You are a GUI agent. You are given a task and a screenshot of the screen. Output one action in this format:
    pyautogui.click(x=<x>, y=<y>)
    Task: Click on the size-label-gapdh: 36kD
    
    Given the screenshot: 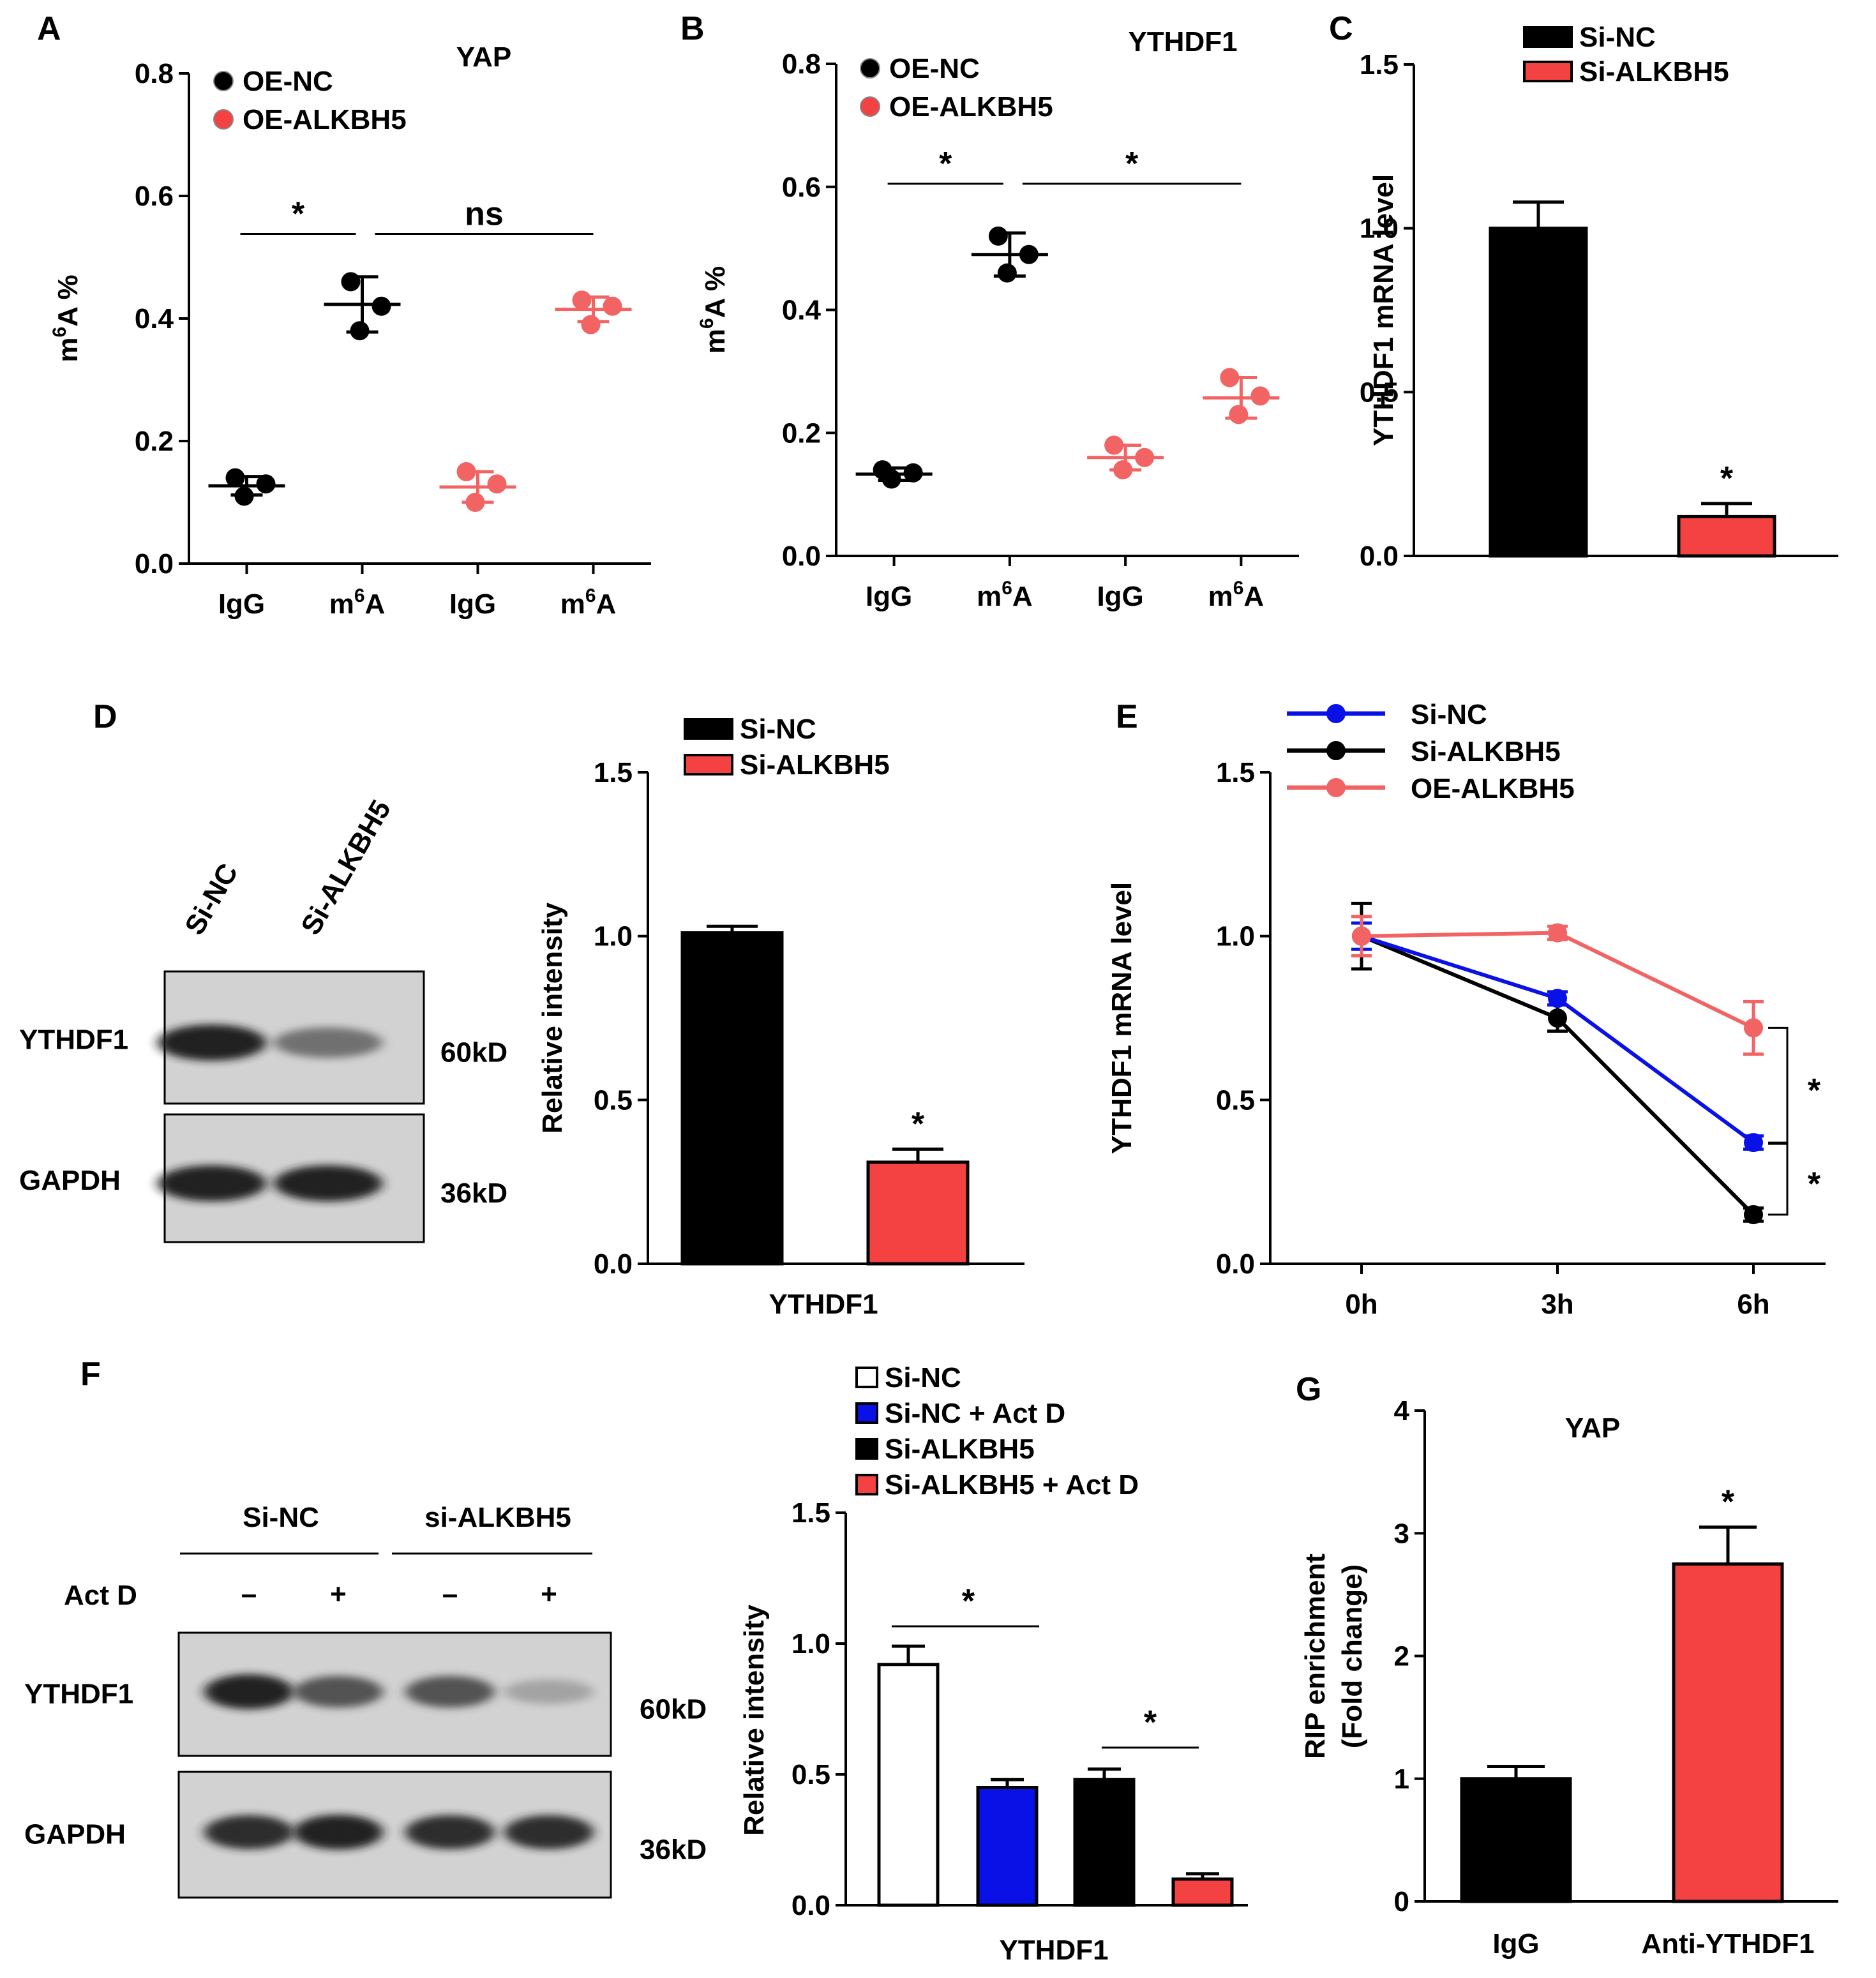 What is the action you would take?
    pyautogui.click(x=674, y=1850)
    